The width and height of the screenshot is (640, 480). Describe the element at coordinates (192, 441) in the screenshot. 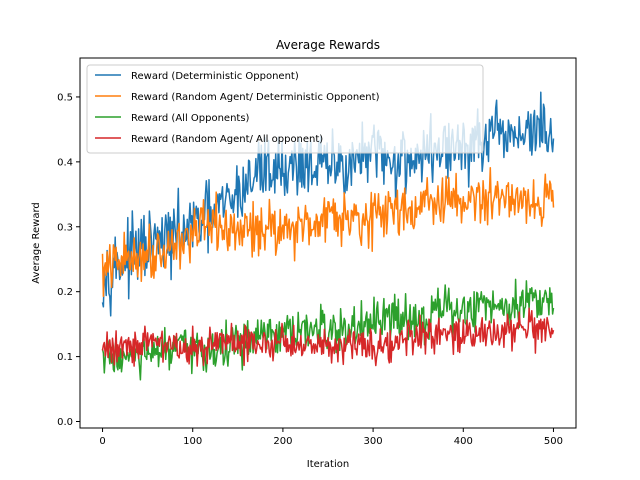

I see `x-tick-label: 100` at that location.